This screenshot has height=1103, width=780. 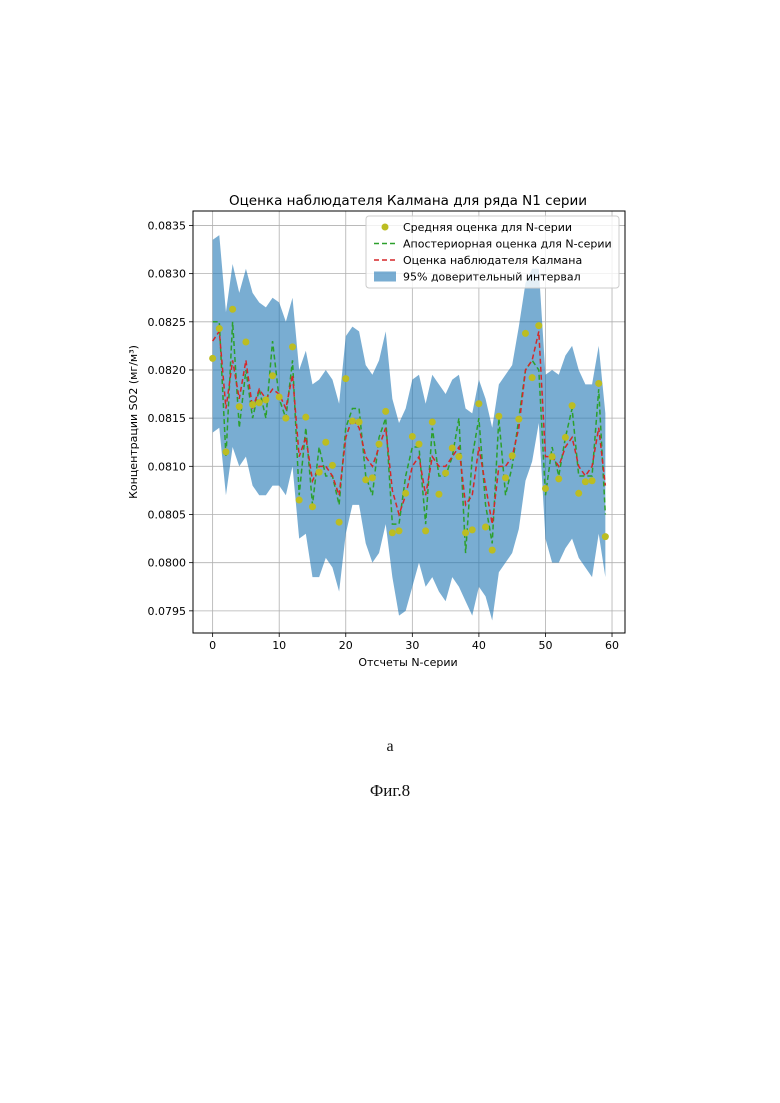 What do you see at coordinates (479, 645) in the screenshot?
I see `x-tick-label-4: 40` at bounding box center [479, 645].